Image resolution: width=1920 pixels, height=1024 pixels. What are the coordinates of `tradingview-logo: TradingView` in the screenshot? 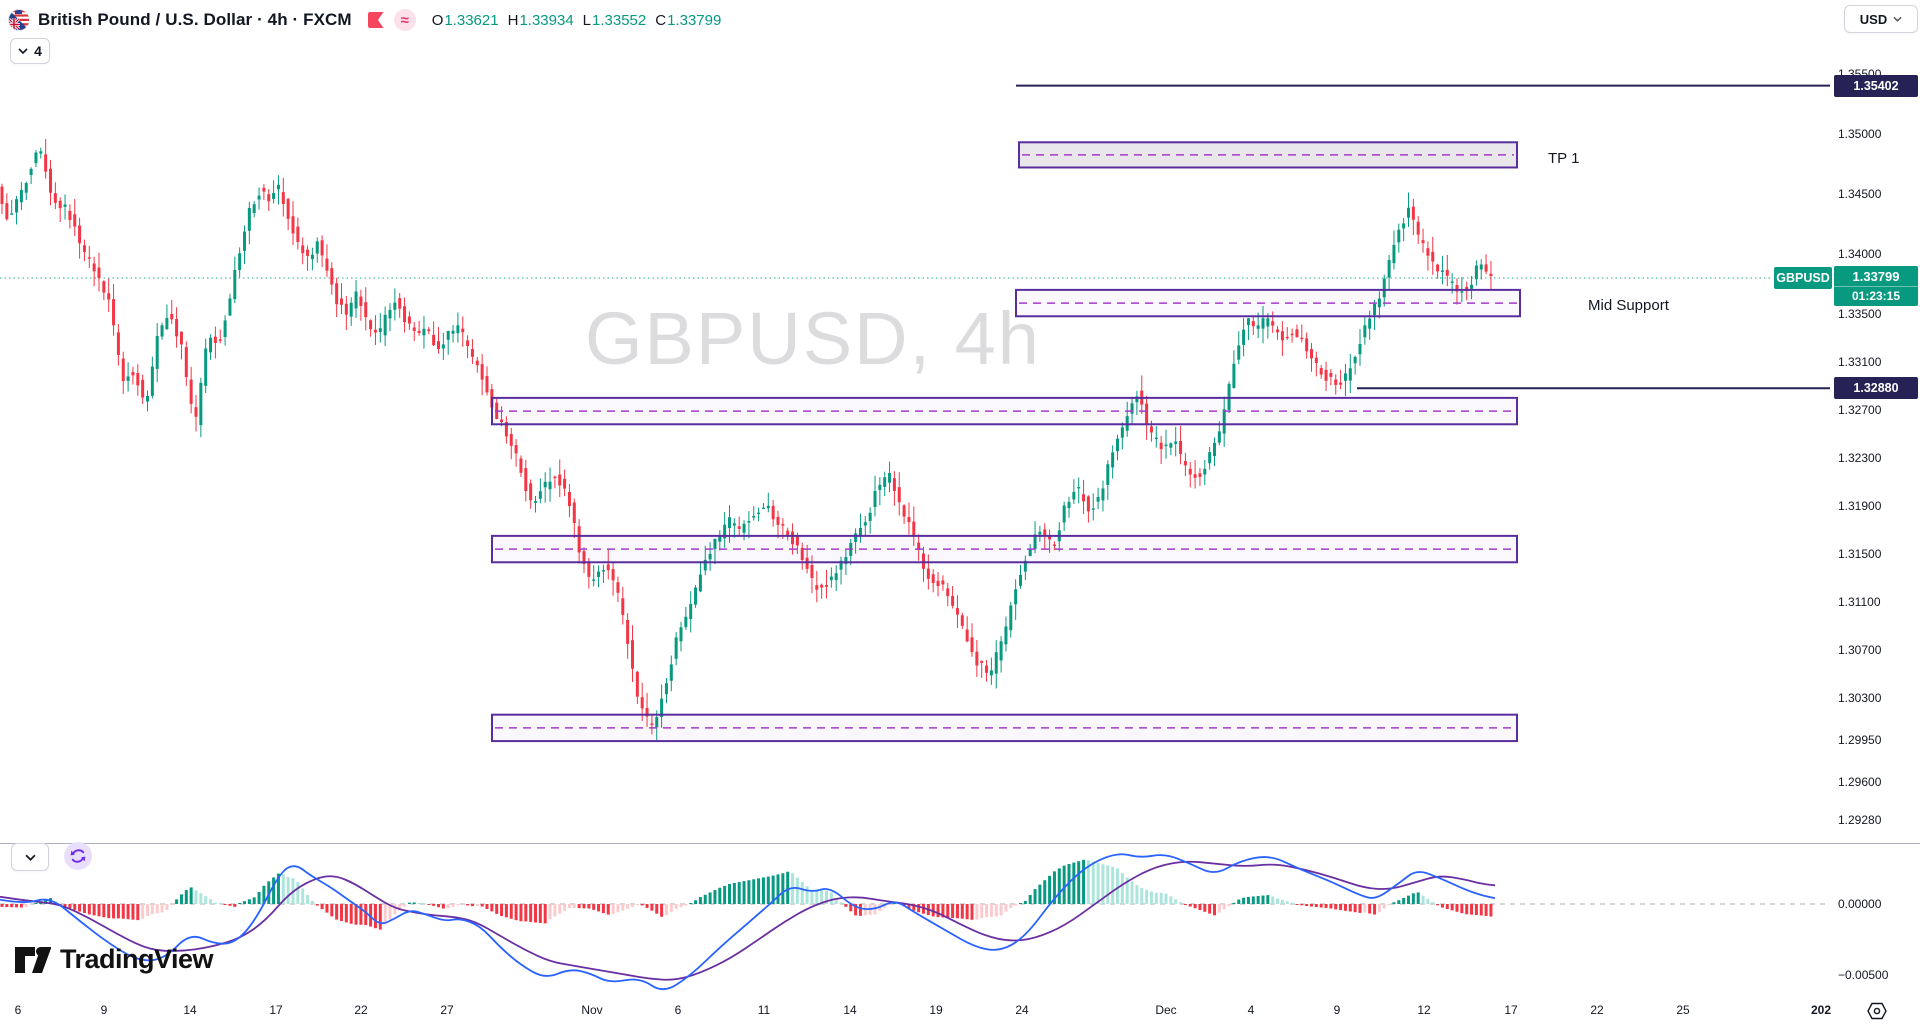 It's located at (114, 959).